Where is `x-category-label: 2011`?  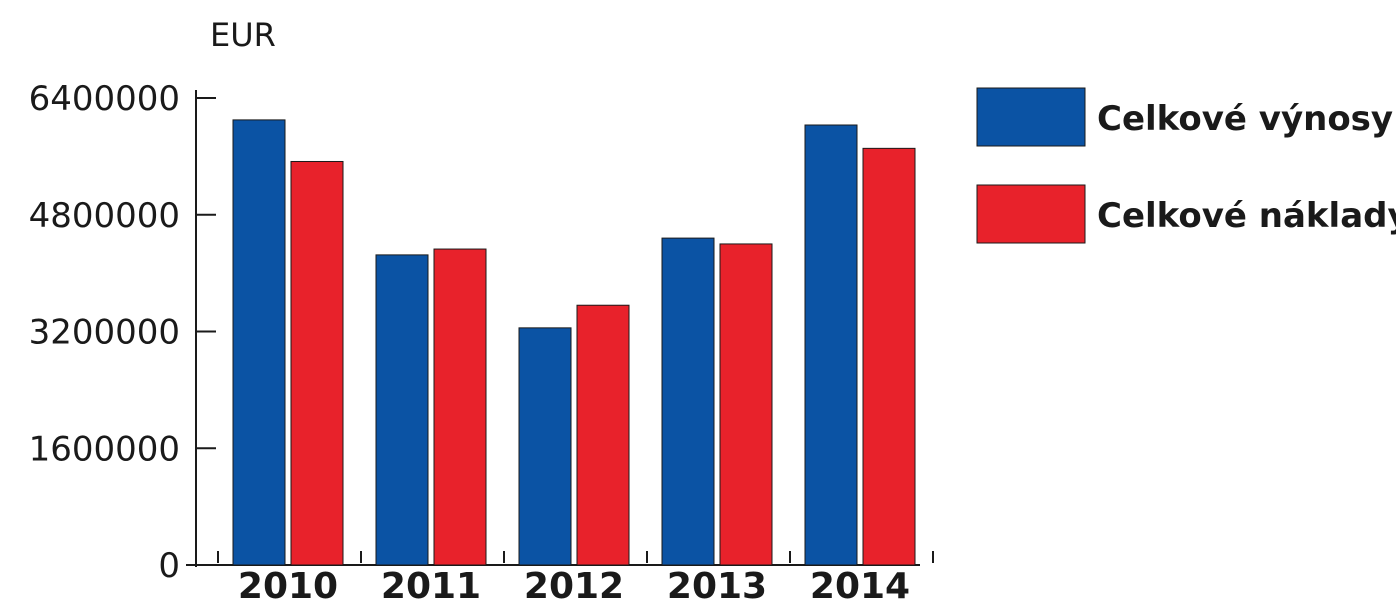 x-category-label: 2011 is located at coordinates (431, 584).